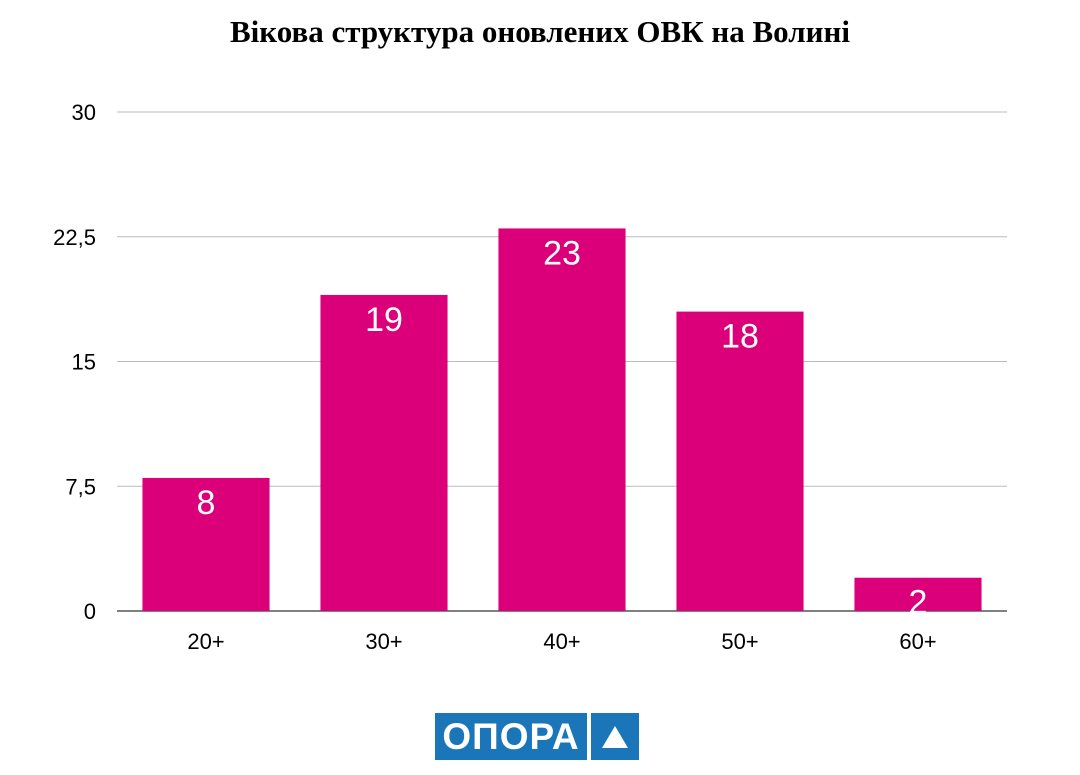 This screenshot has width=1080, height=775. Describe the element at coordinates (739, 641) in the screenshot. I see `x-tick-label: 50+` at that location.